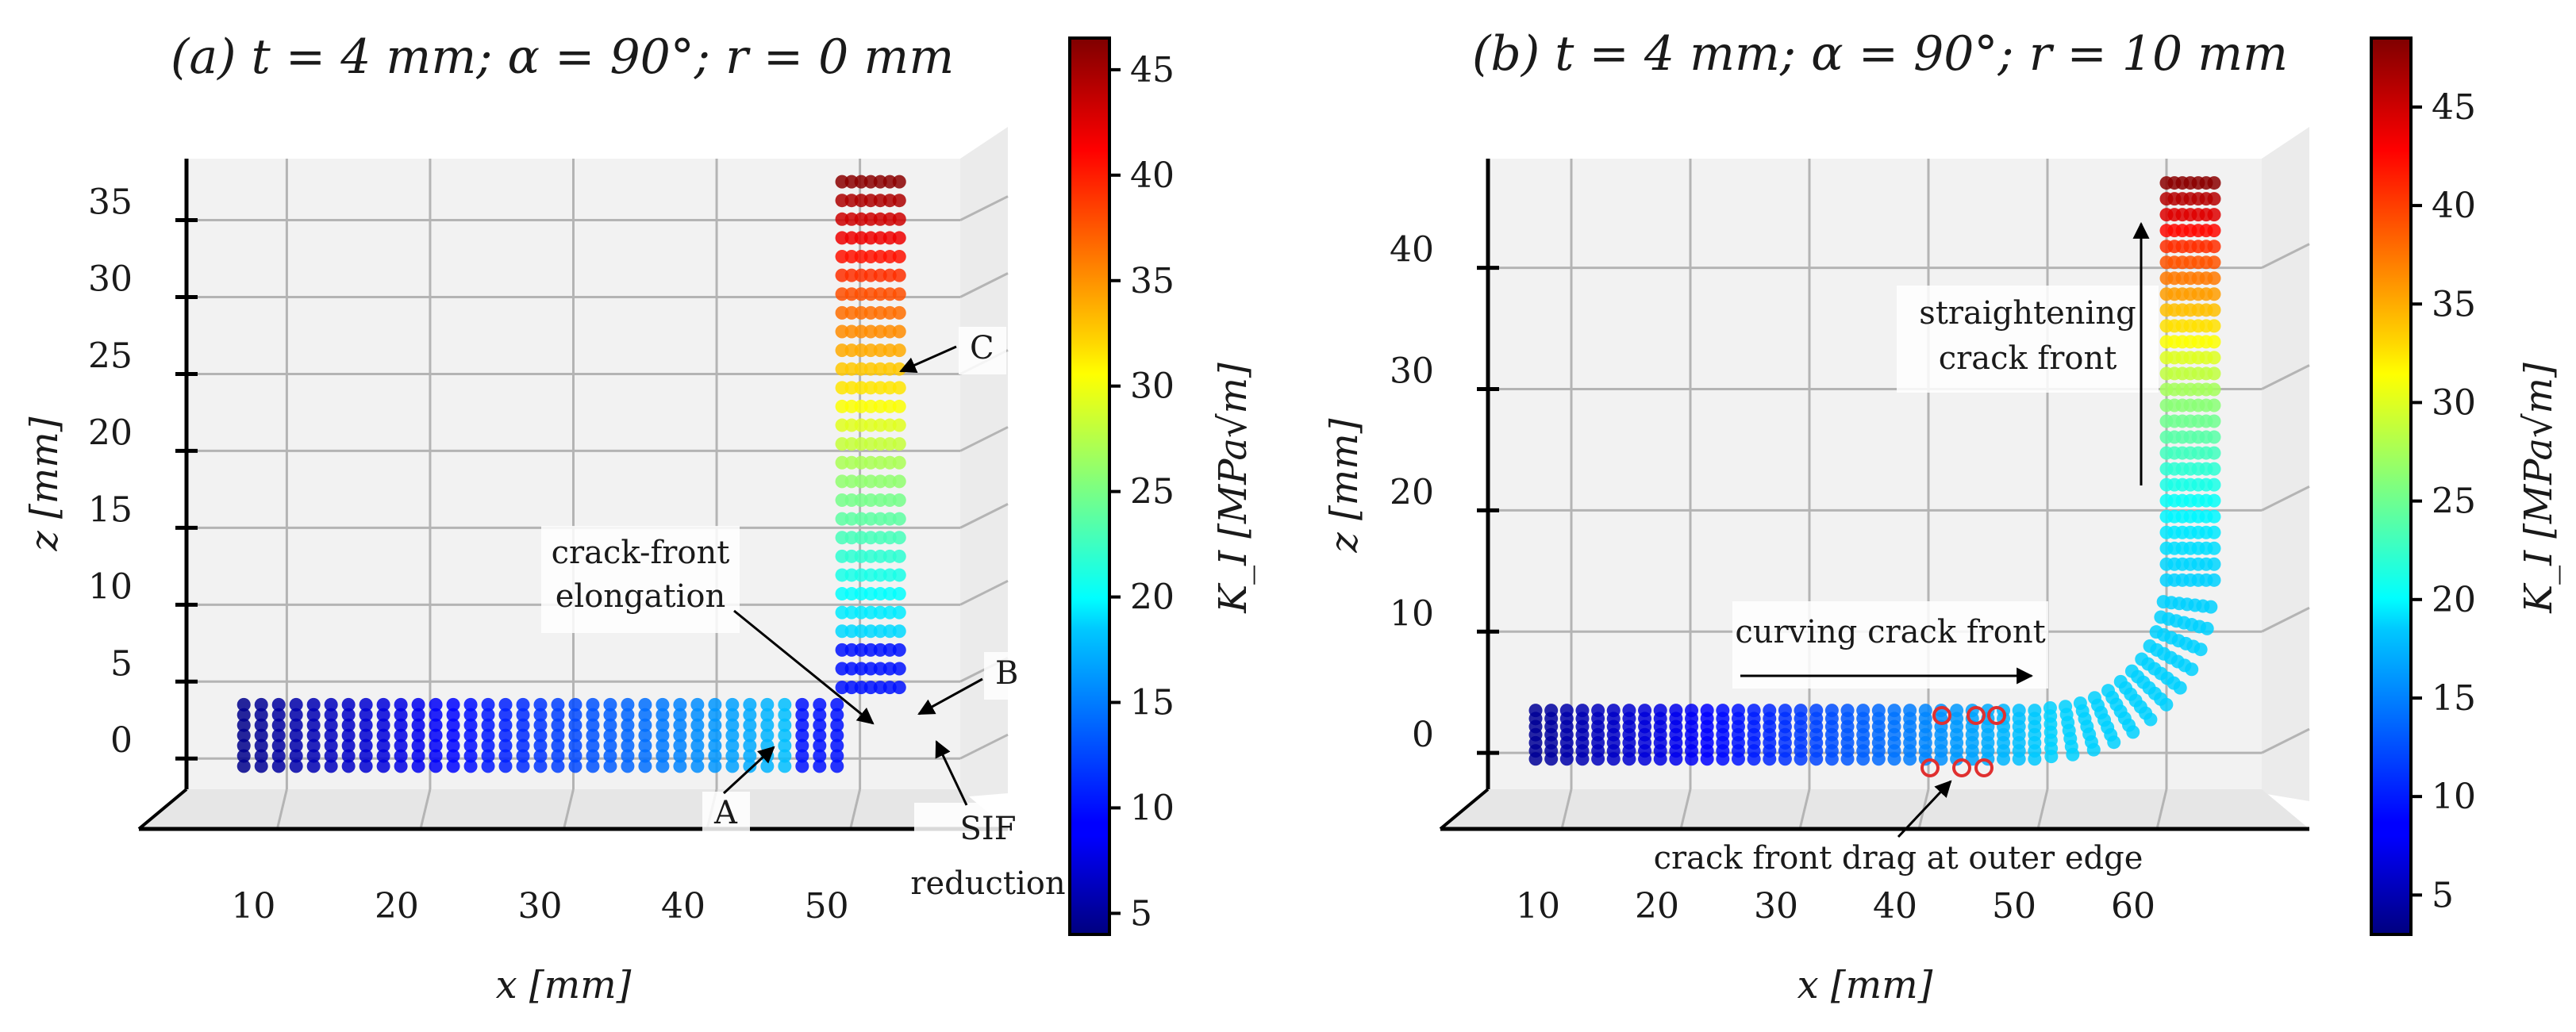 The height and width of the screenshot is (1032, 2576). What do you see at coordinates (2028, 358) in the screenshot?
I see `annotation-straightening-line2: crack front` at bounding box center [2028, 358].